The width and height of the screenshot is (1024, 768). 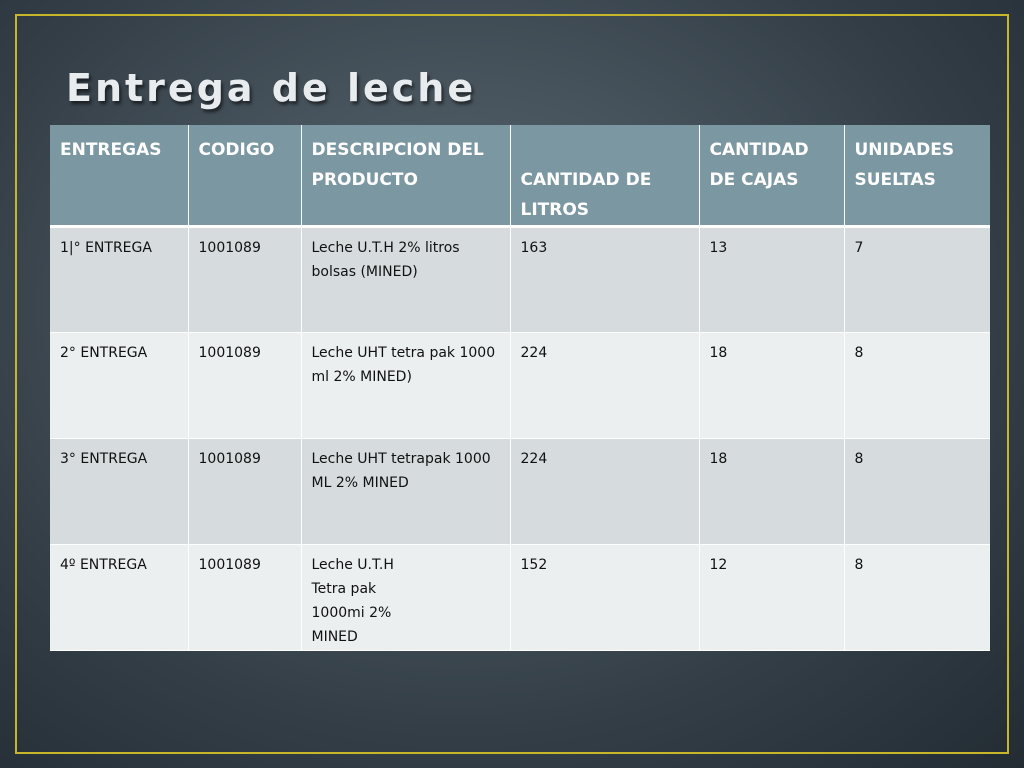 What do you see at coordinates (245, 176) in the screenshot?
I see `header-codigo: CODIGO` at bounding box center [245, 176].